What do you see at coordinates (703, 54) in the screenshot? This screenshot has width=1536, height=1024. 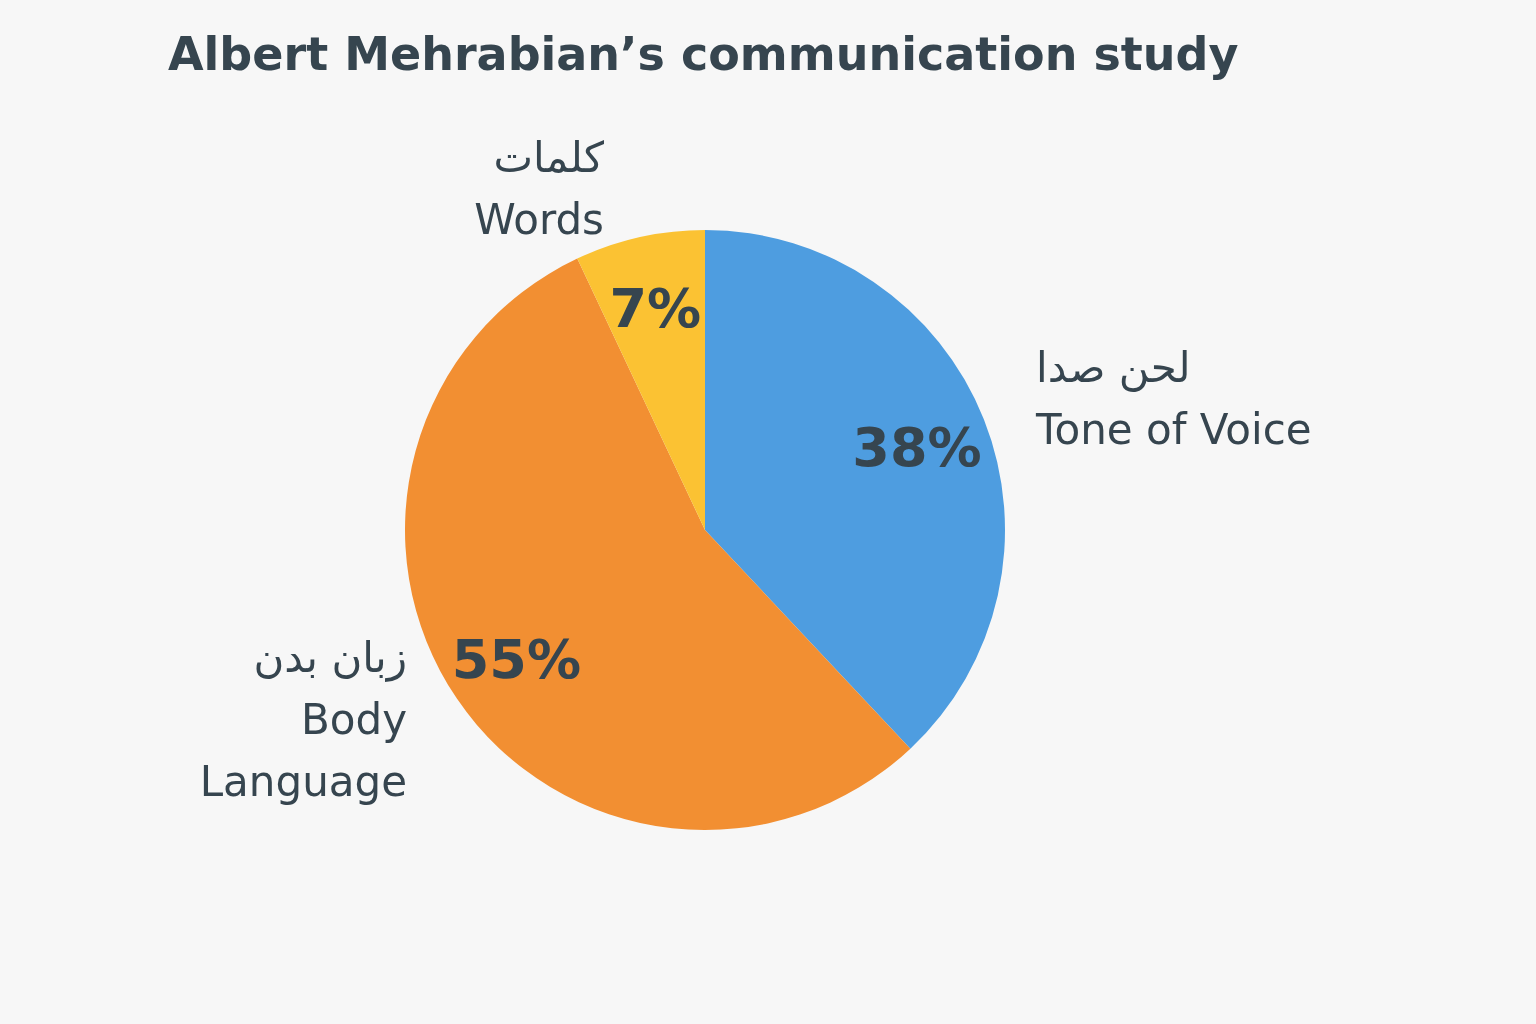 I see `chart-title: Albert Mehrabian’s communication study` at bounding box center [703, 54].